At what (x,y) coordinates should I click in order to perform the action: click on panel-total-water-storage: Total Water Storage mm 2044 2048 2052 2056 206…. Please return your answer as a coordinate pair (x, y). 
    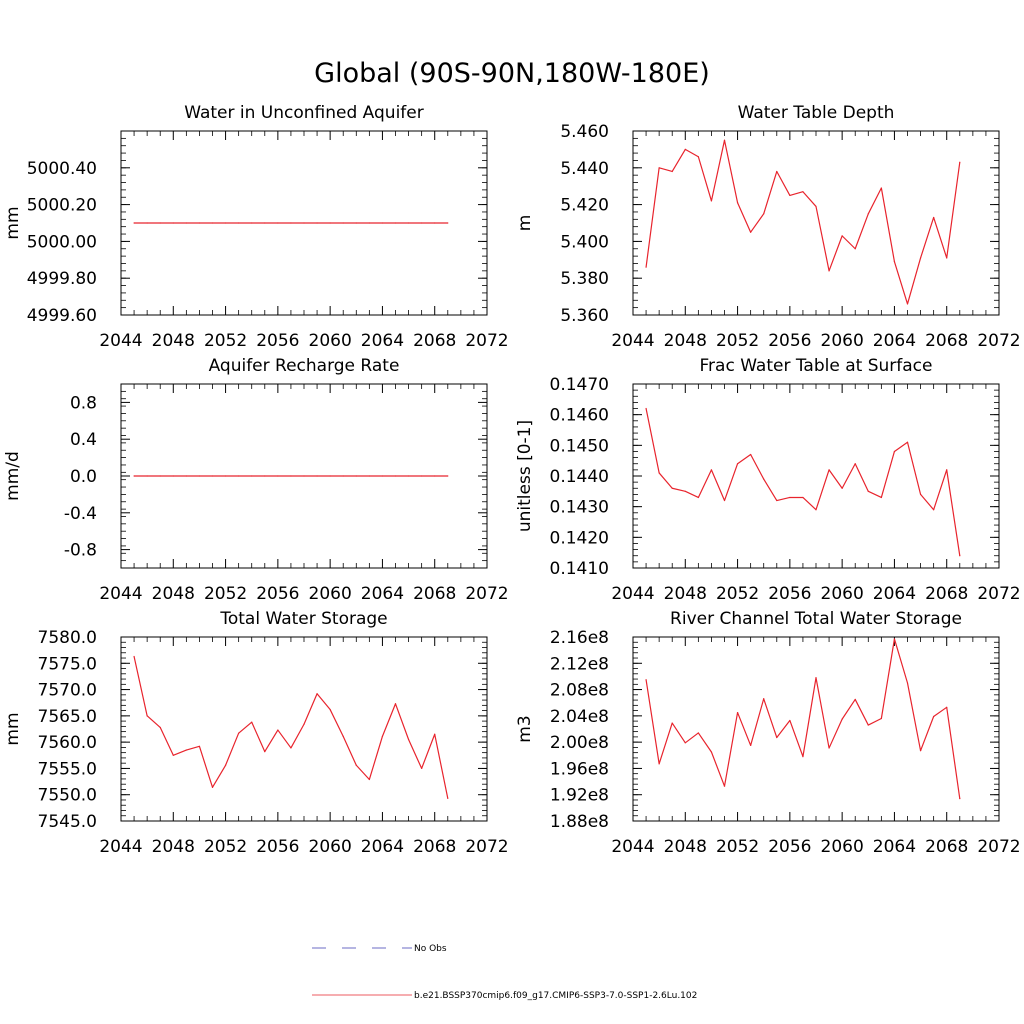
    Looking at the image, I should click on (256, 733).